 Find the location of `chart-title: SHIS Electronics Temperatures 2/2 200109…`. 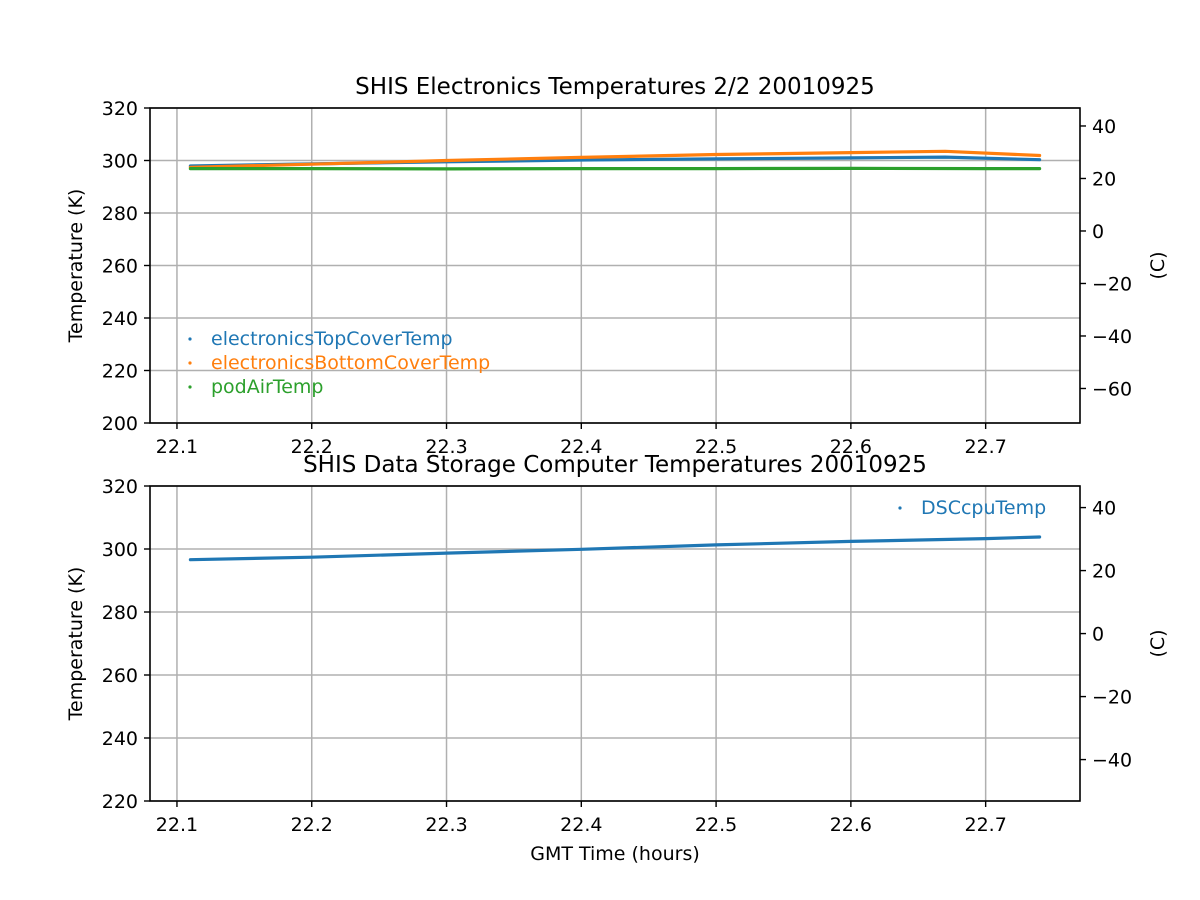

chart-title: SHIS Electronics Temperatures 2/2 200109… is located at coordinates (615, 87).